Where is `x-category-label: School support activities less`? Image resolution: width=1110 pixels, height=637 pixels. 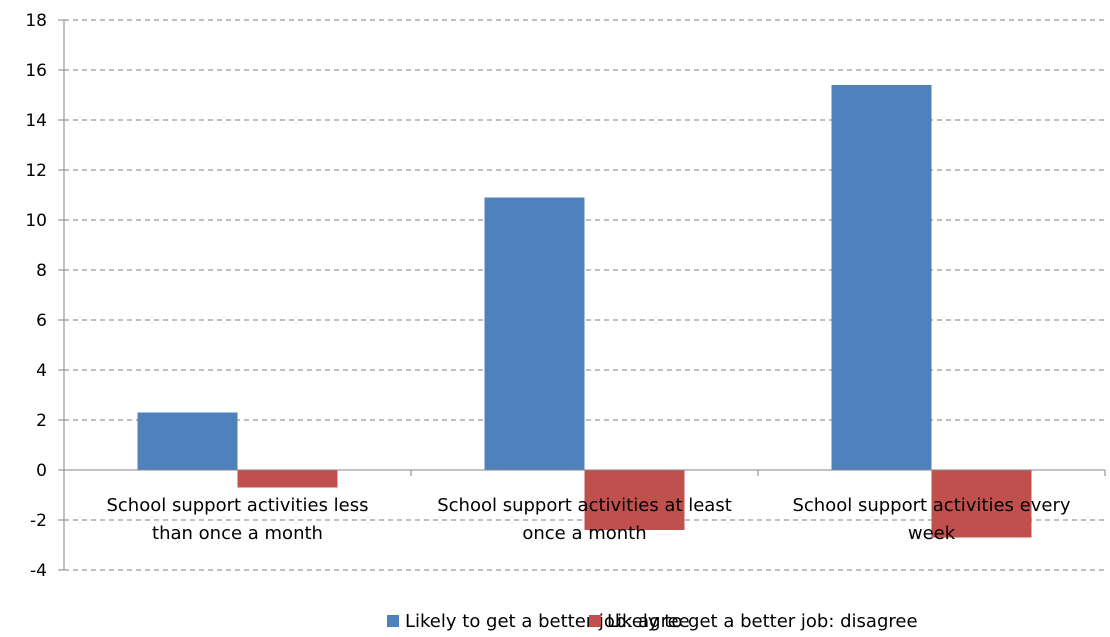 x-category-label: School support activities less is located at coordinates (237, 505).